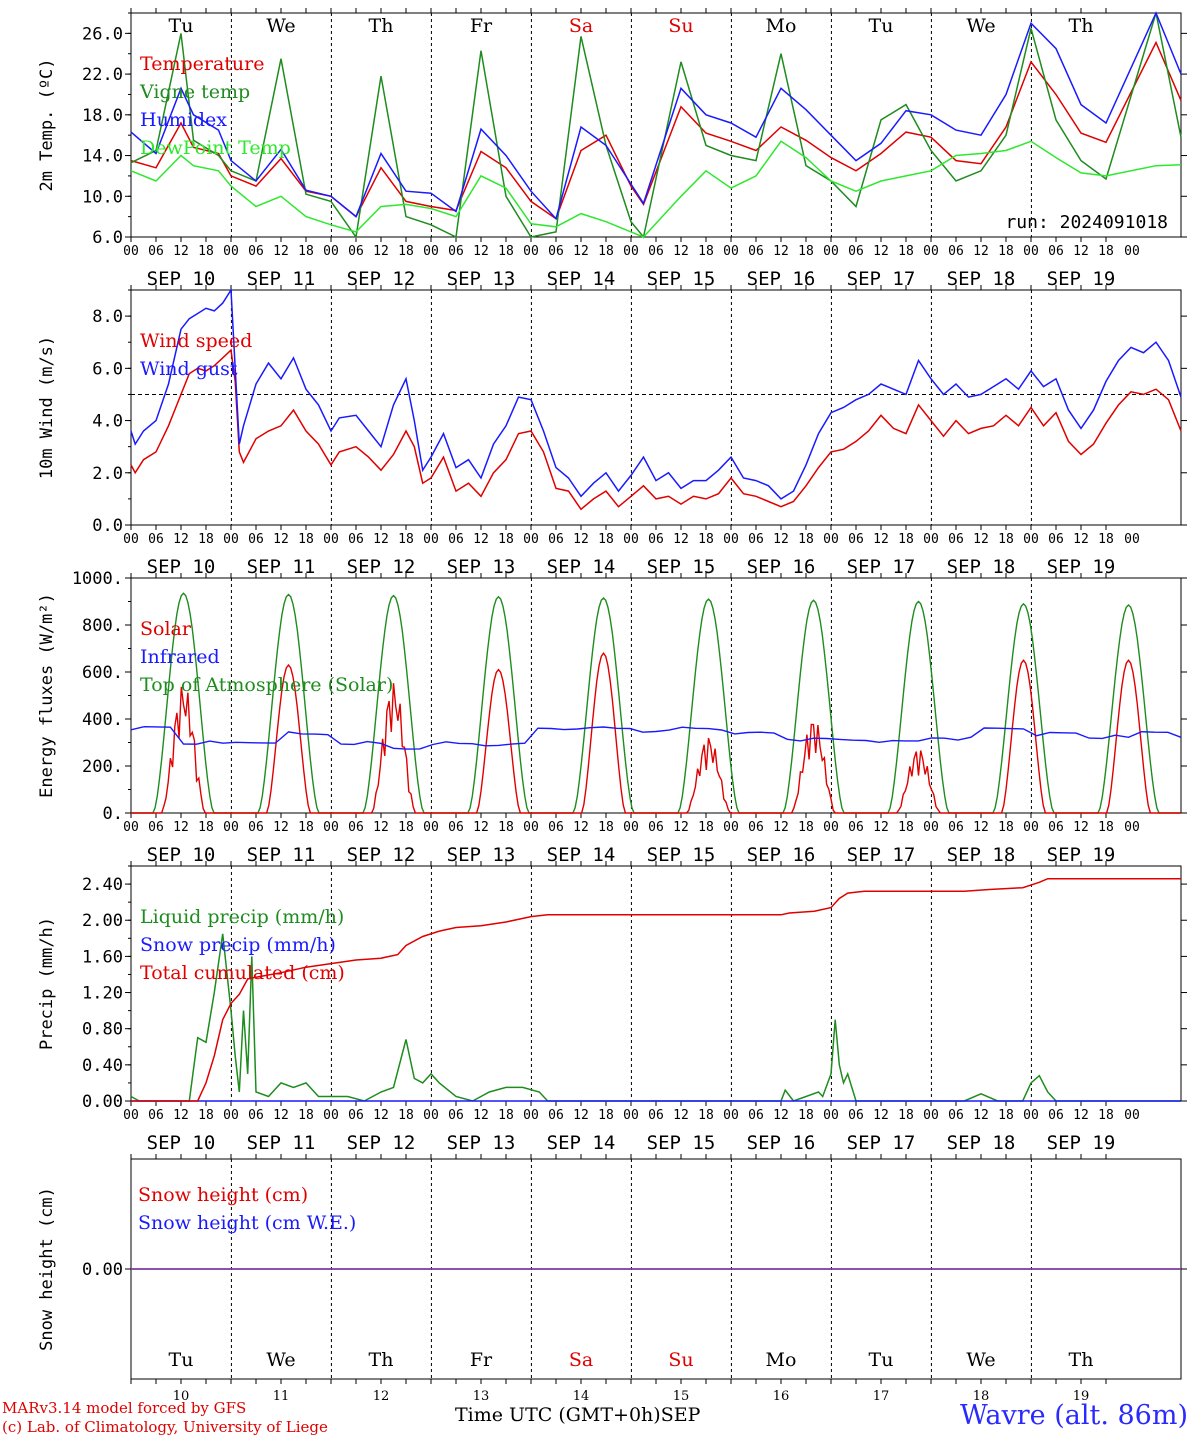 This screenshot has height=1440, width=1194. What do you see at coordinates (102, 34) in the screenshot?
I see `y-tick-label: 26.0` at bounding box center [102, 34].